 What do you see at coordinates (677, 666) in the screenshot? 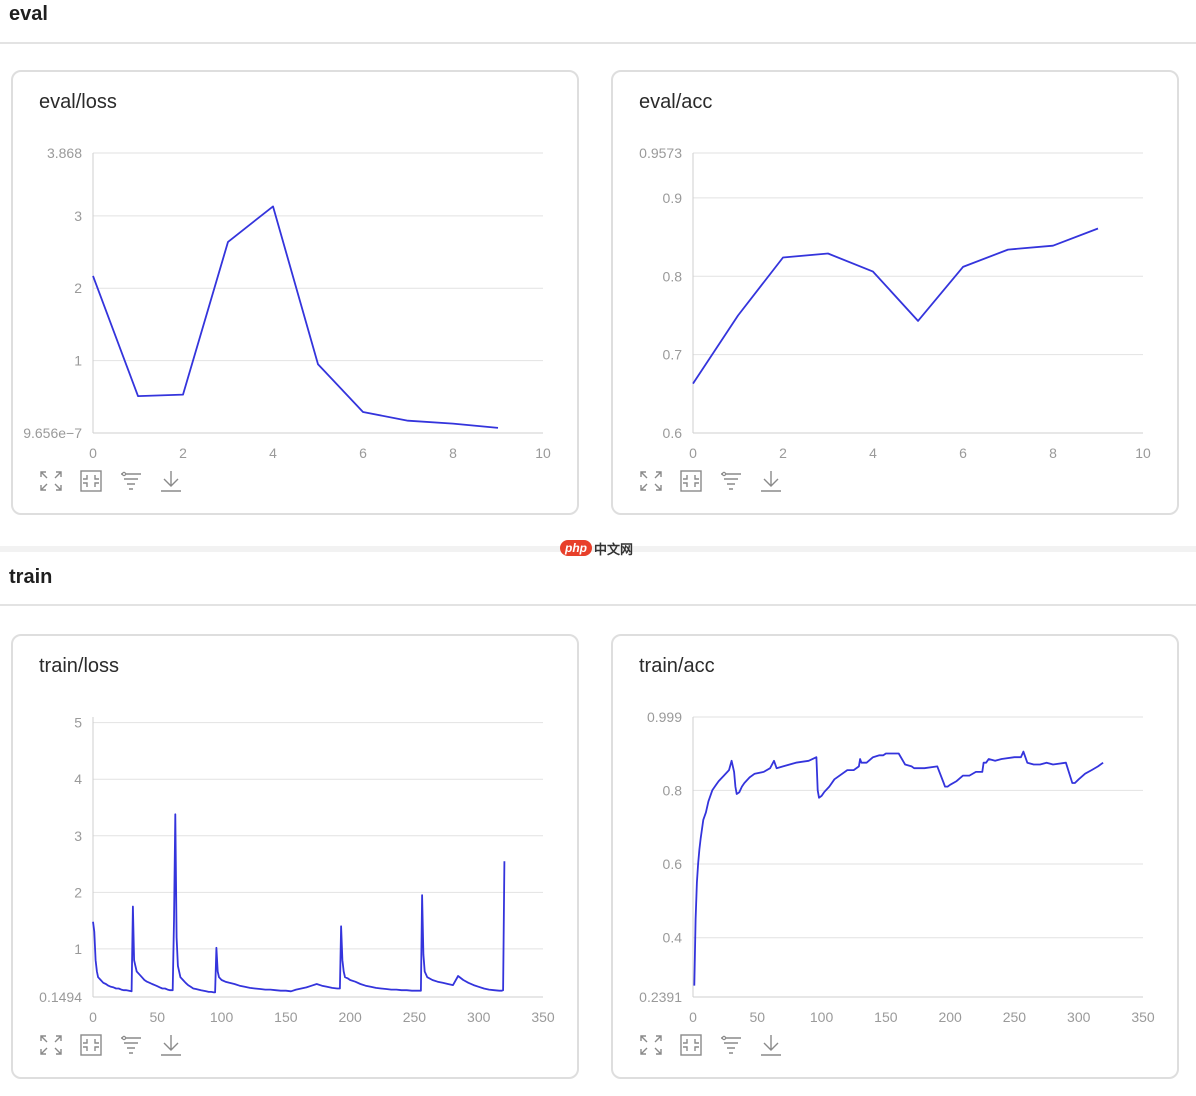
I see `chart-title: train/acc` at bounding box center [677, 666].